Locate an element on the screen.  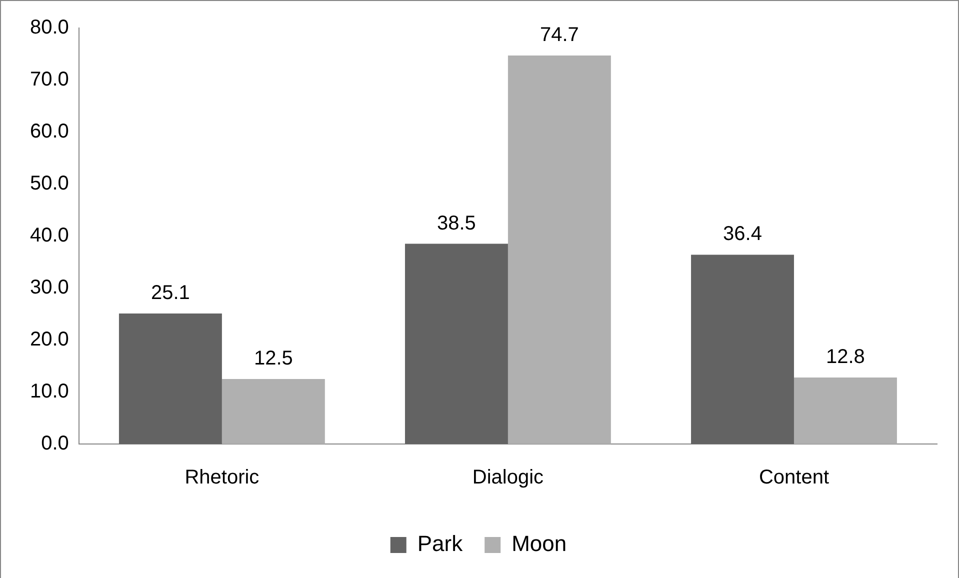
x-tick-label: Content is located at coordinates (794, 477).